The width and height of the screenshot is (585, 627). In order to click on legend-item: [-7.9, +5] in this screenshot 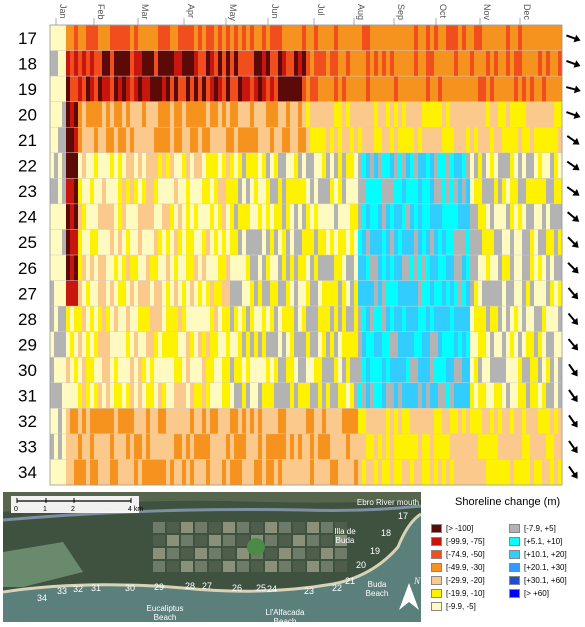, I will do `click(532, 528)`.